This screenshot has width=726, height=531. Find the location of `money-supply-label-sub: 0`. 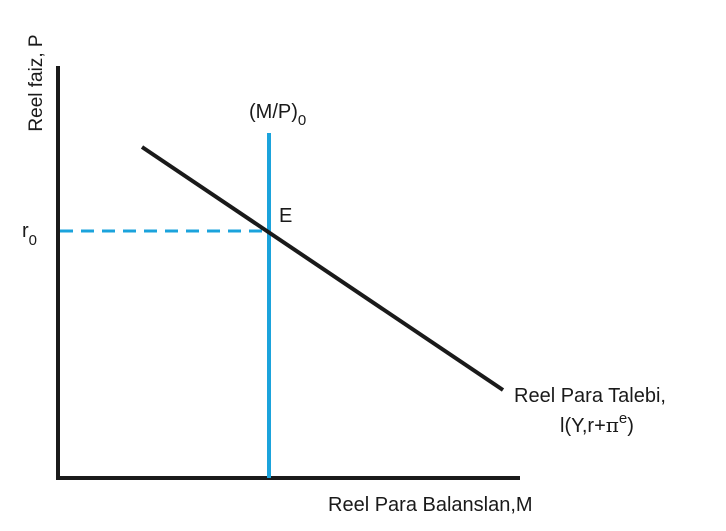

money-supply-label-sub: 0 is located at coordinates (302, 120).